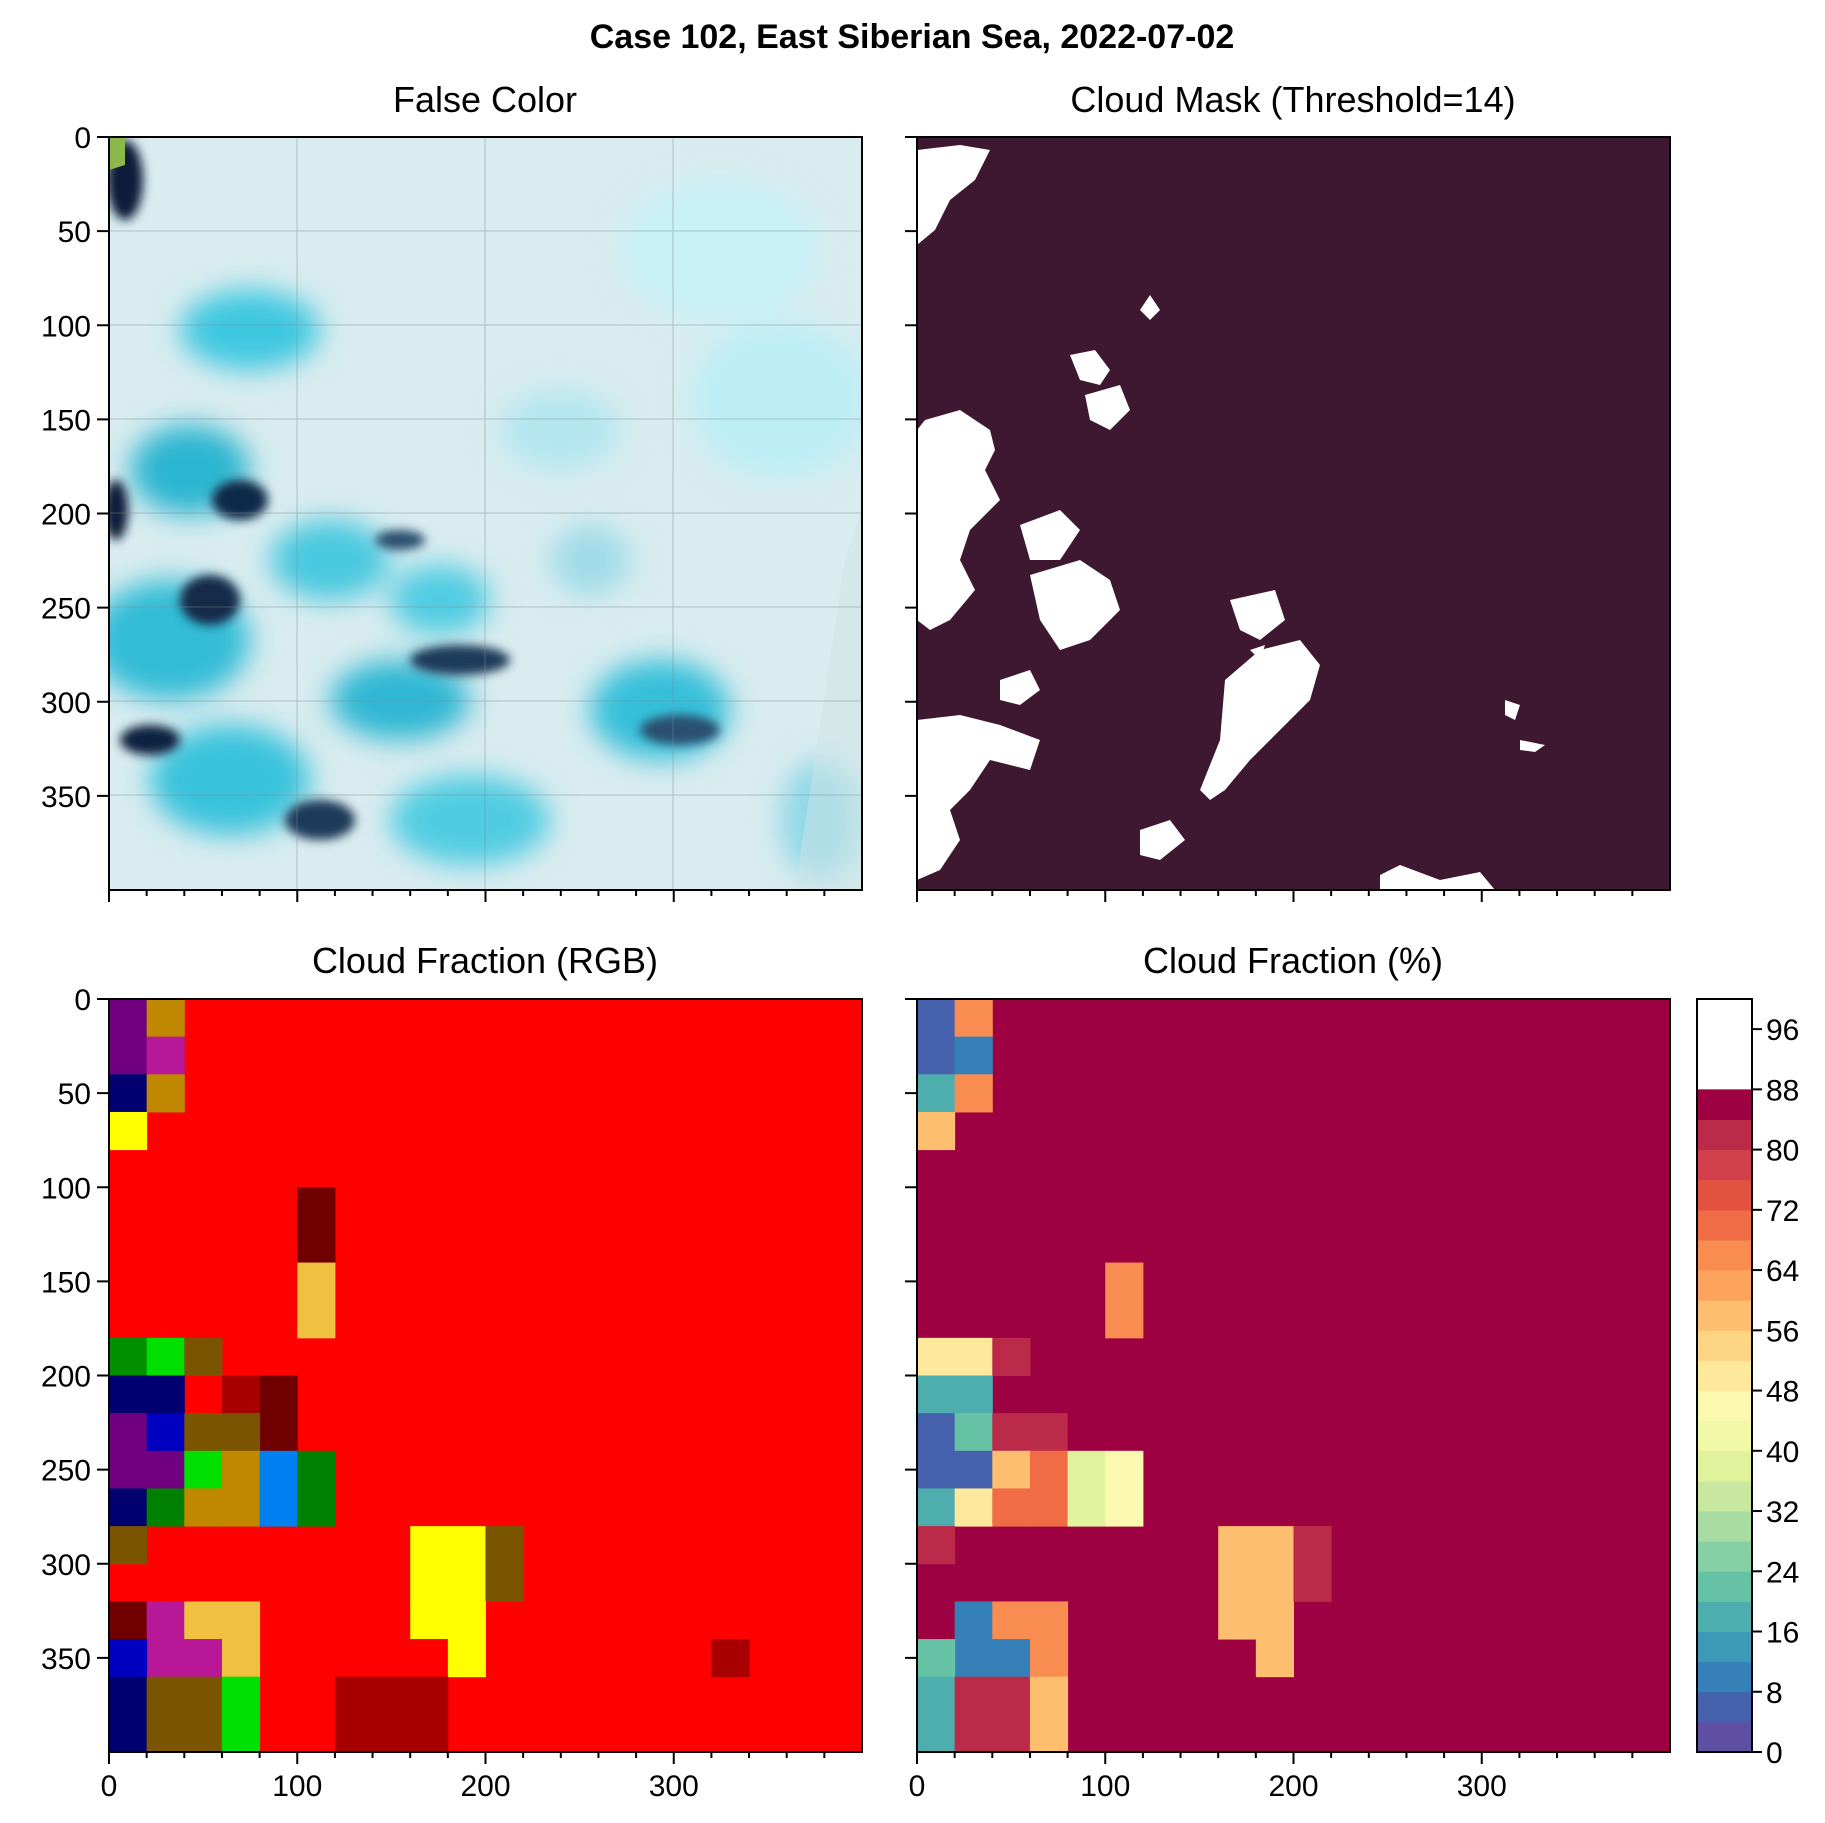  I want to click on x-tick-label: 0, so click(917, 1786).